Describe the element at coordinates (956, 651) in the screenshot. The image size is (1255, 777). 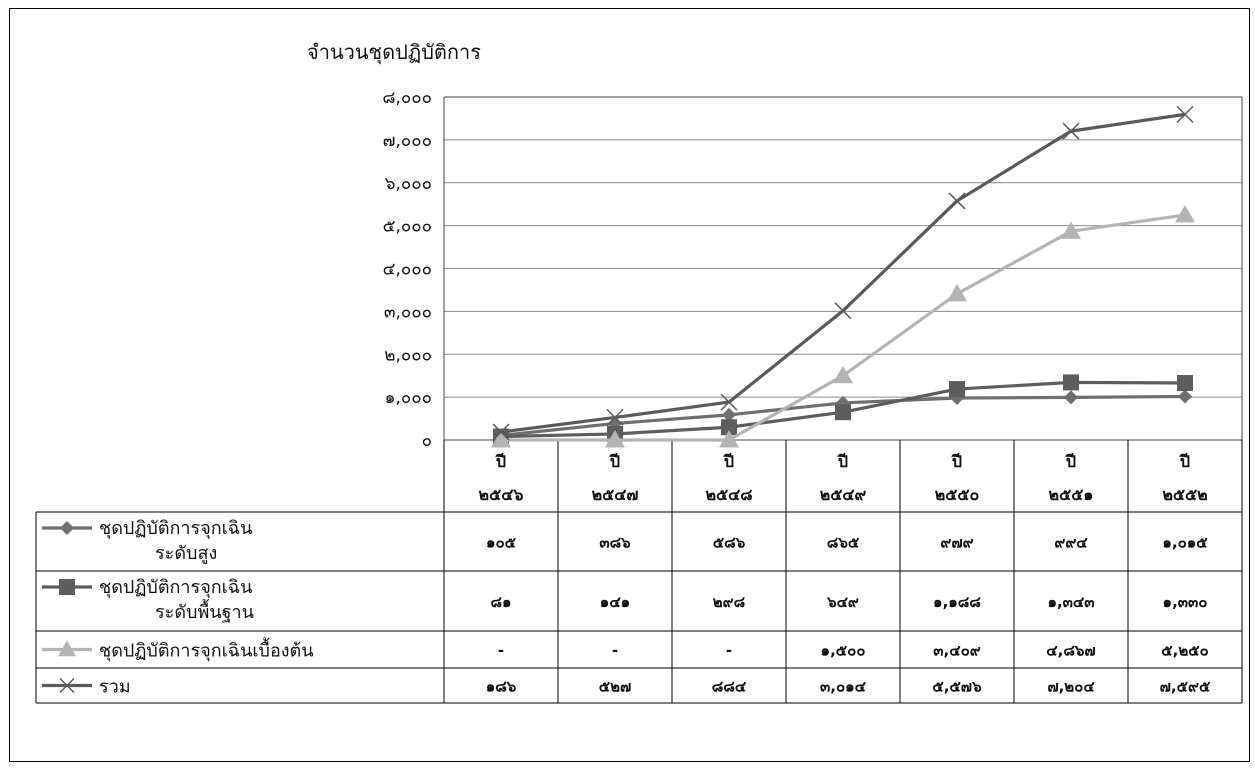
I see `data-label: ๓,๔๐๙` at that location.